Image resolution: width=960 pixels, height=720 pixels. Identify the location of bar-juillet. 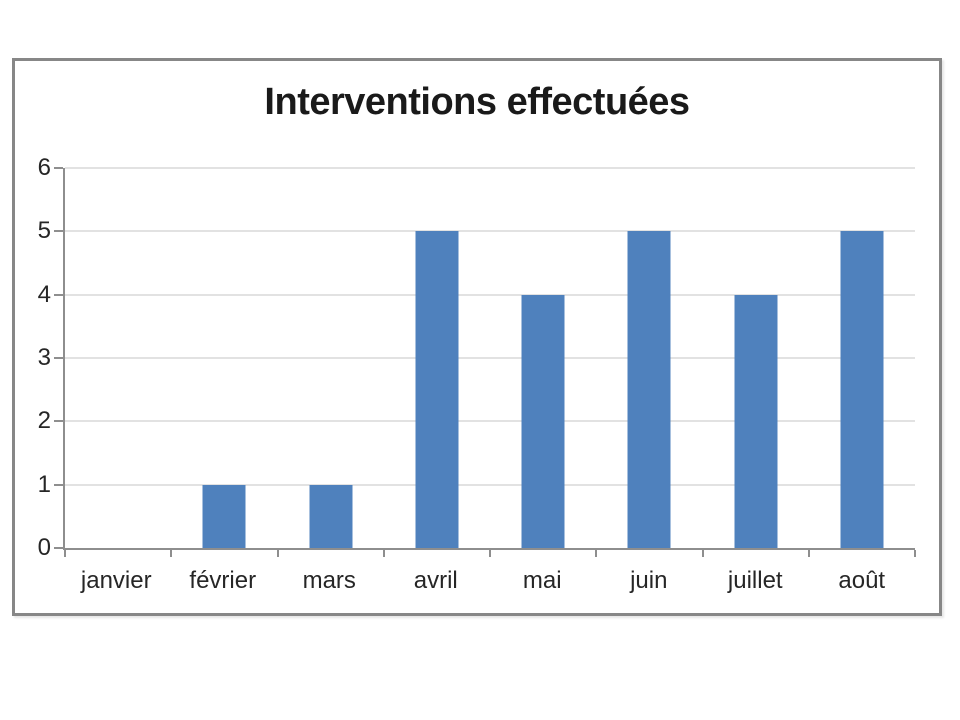
(756, 421).